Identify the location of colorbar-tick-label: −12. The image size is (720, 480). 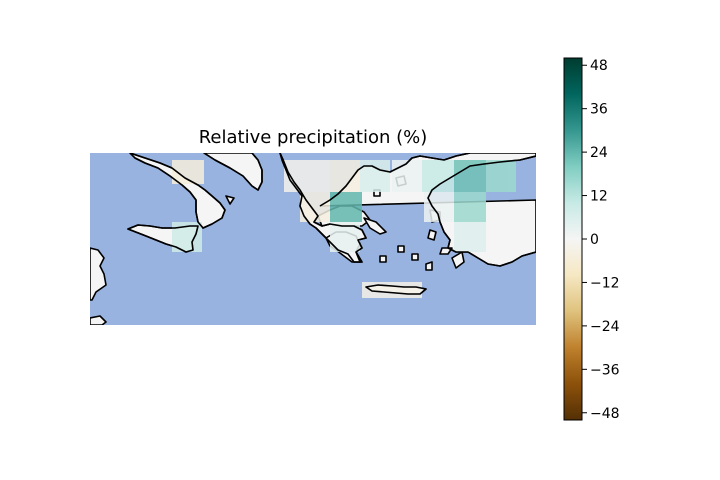
(605, 283).